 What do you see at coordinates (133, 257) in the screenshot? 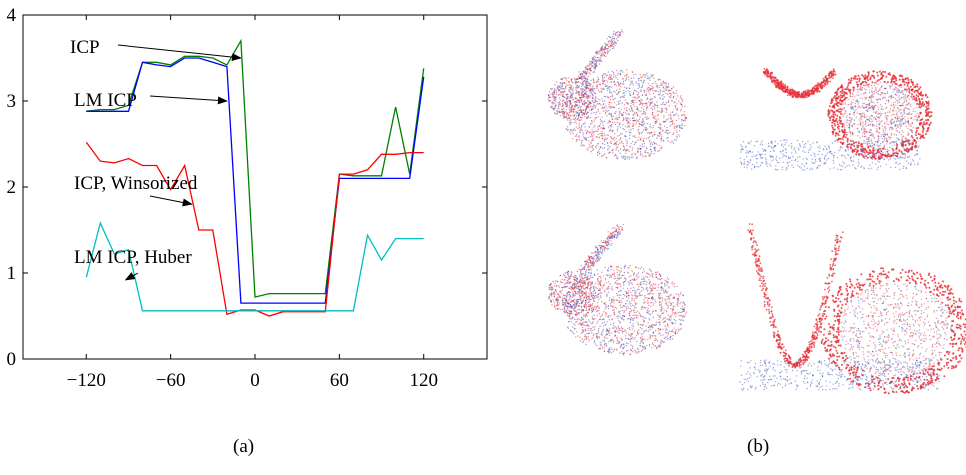
I see `annotation-label: LM ICP, Huber` at bounding box center [133, 257].